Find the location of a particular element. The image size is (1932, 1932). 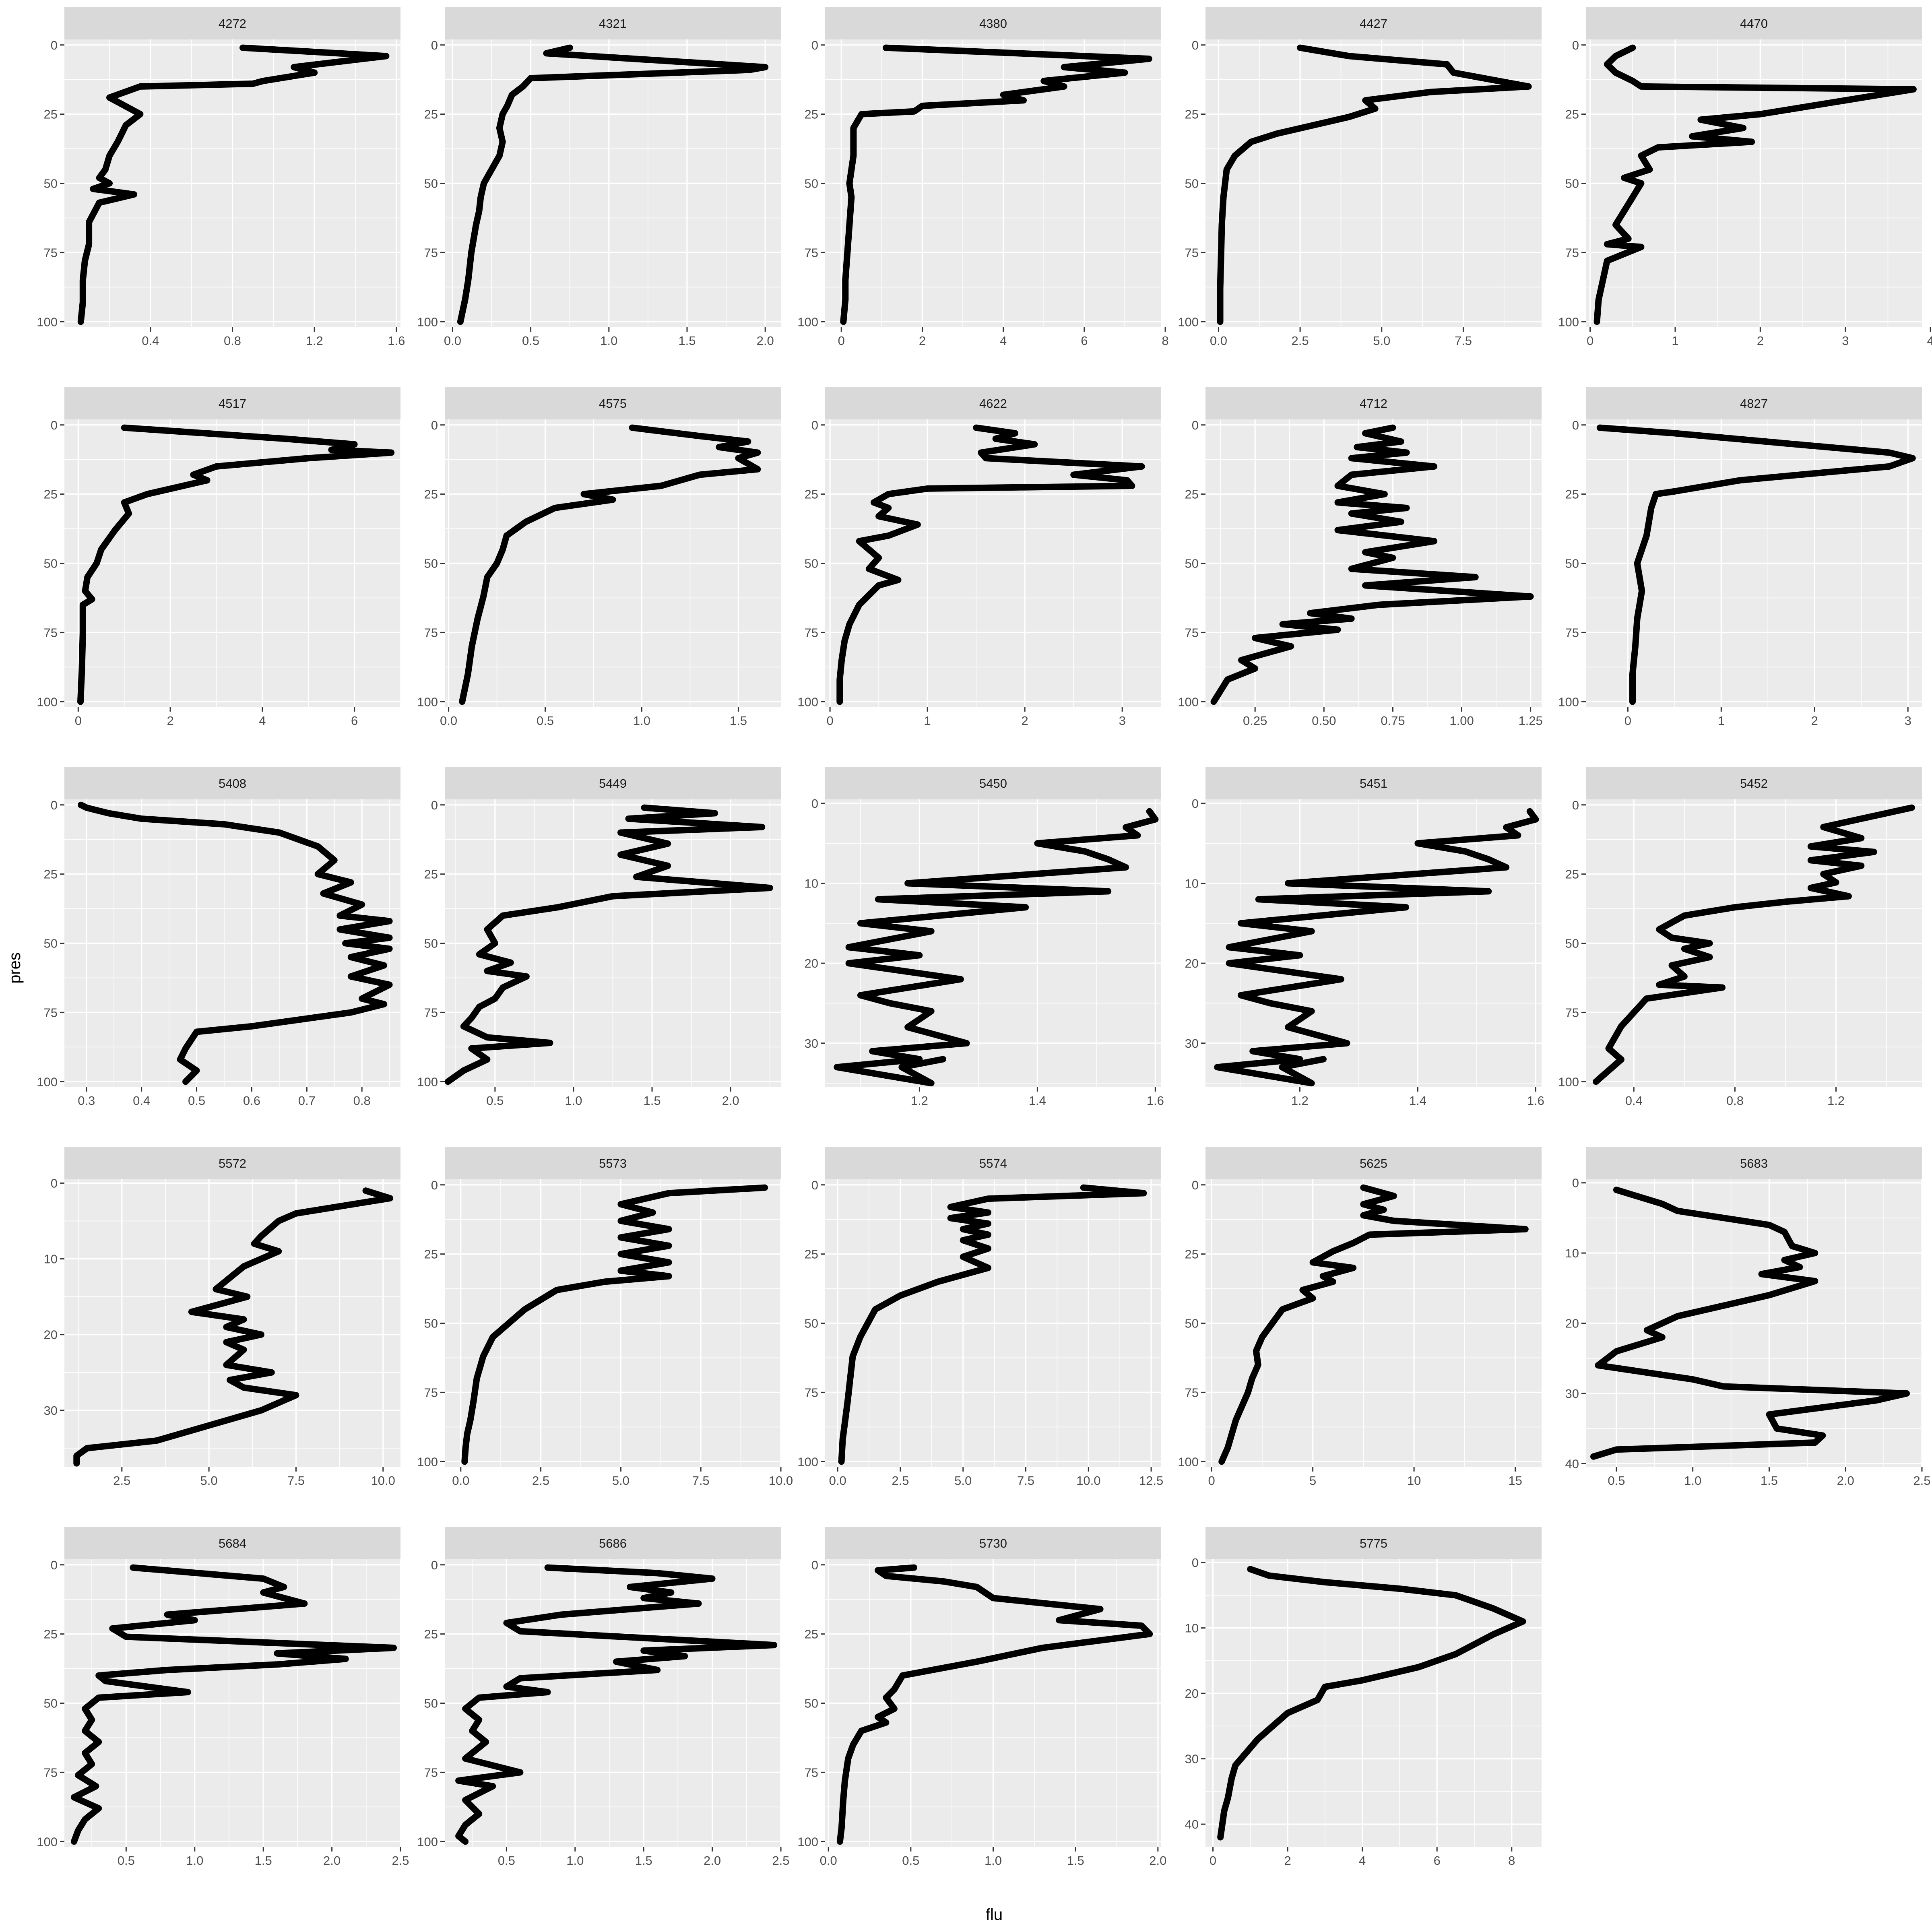

facet-panel-5684: 5684 0.5 1.0 1.5 2.0 2.5 0 25 50 75 100 is located at coordinates (223, 1697).